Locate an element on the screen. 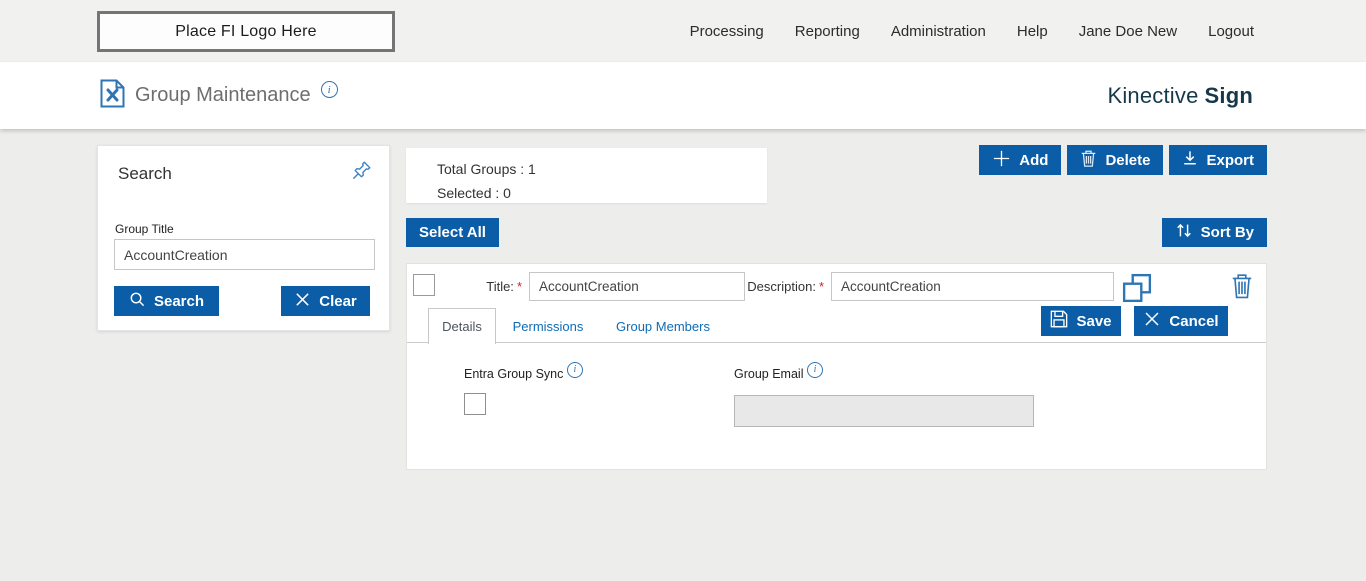 Image resolution: width=1366 pixels, height=581 pixels. page-header: Group Maintenance i Kinective Sign is located at coordinates (683, 95).